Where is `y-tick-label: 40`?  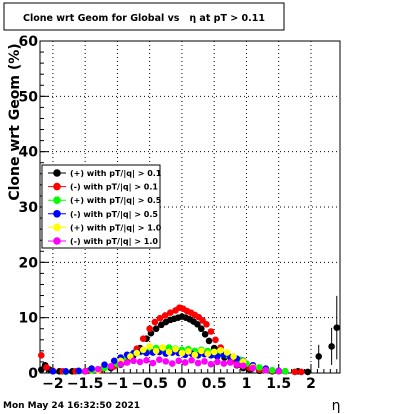 y-tick-label: 40 is located at coordinates (29, 153).